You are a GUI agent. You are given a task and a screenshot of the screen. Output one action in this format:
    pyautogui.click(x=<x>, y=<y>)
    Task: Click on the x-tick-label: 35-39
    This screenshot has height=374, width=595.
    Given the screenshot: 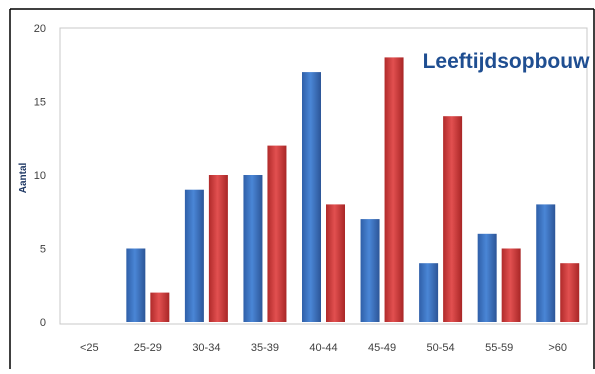 What is the action you would take?
    pyautogui.click(x=265, y=348)
    